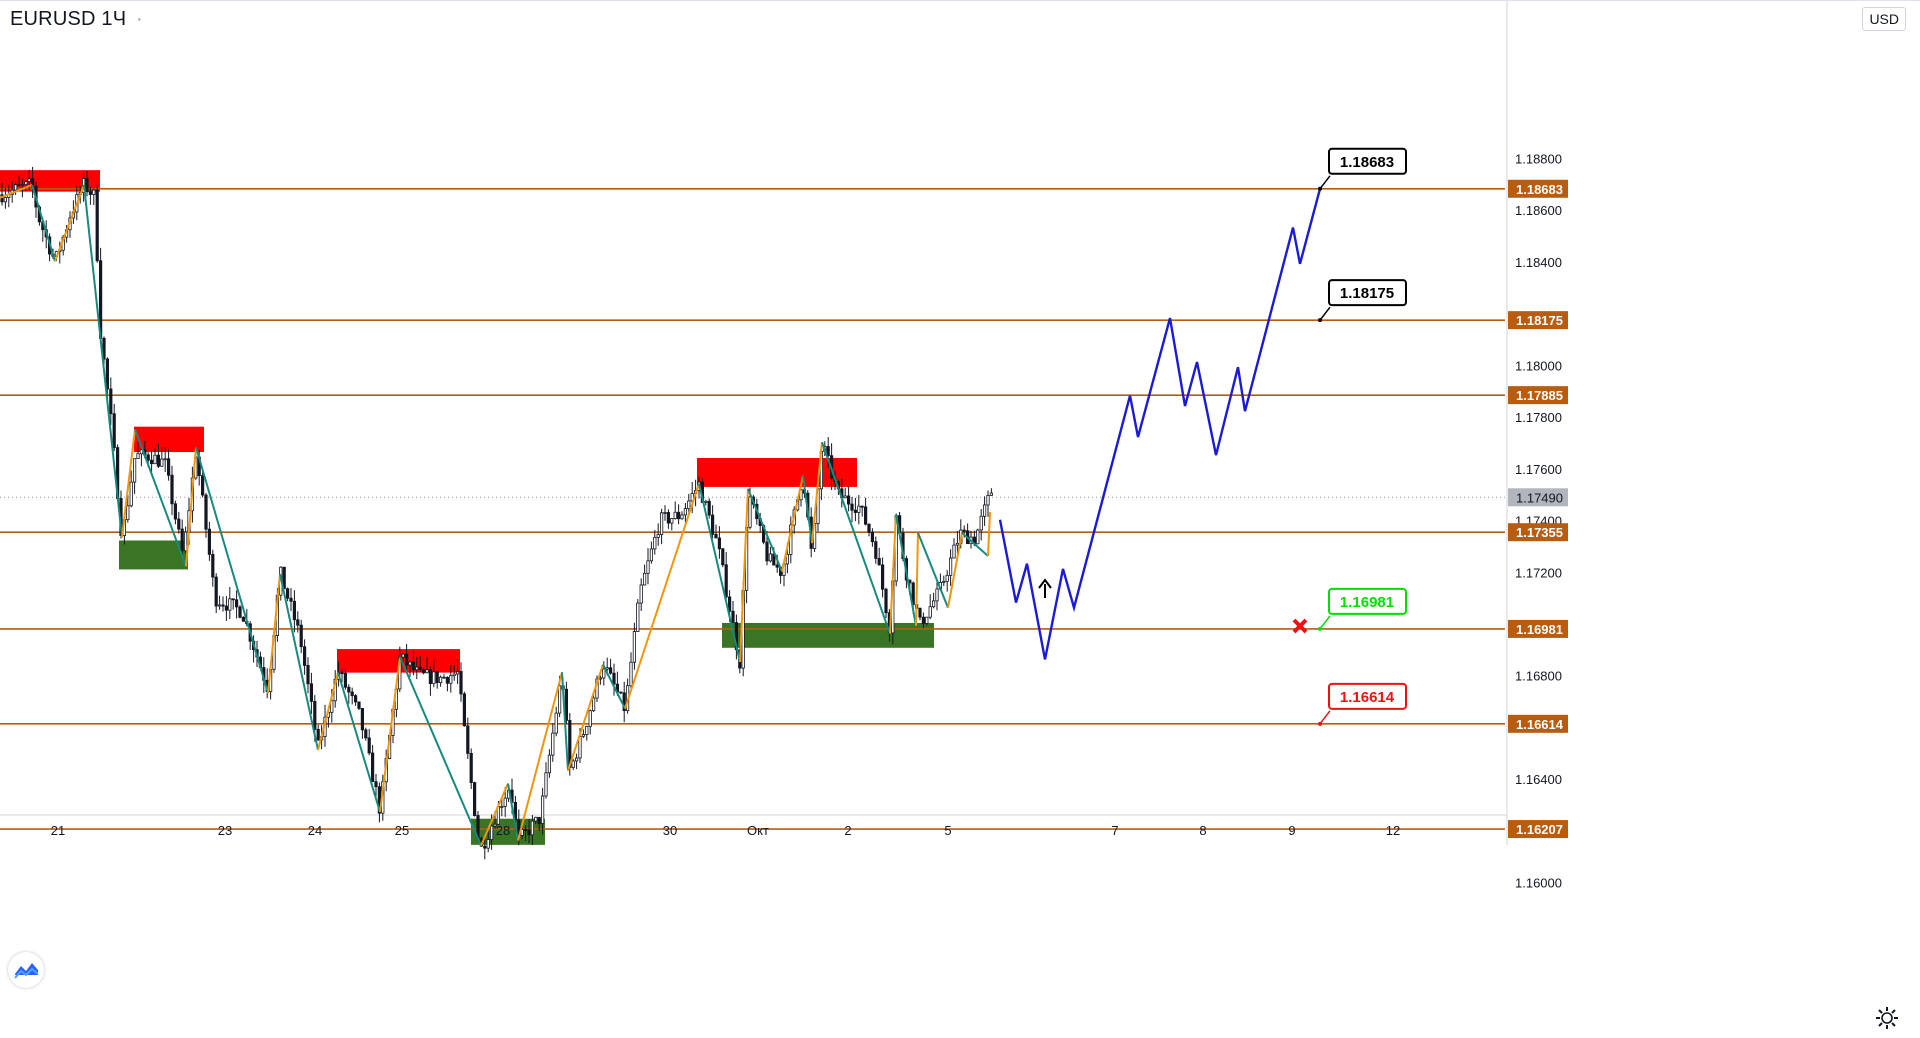 This screenshot has width=1920, height=1038. What do you see at coordinates (1538, 497) in the screenshot?
I see `current-price-badge` at bounding box center [1538, 497].